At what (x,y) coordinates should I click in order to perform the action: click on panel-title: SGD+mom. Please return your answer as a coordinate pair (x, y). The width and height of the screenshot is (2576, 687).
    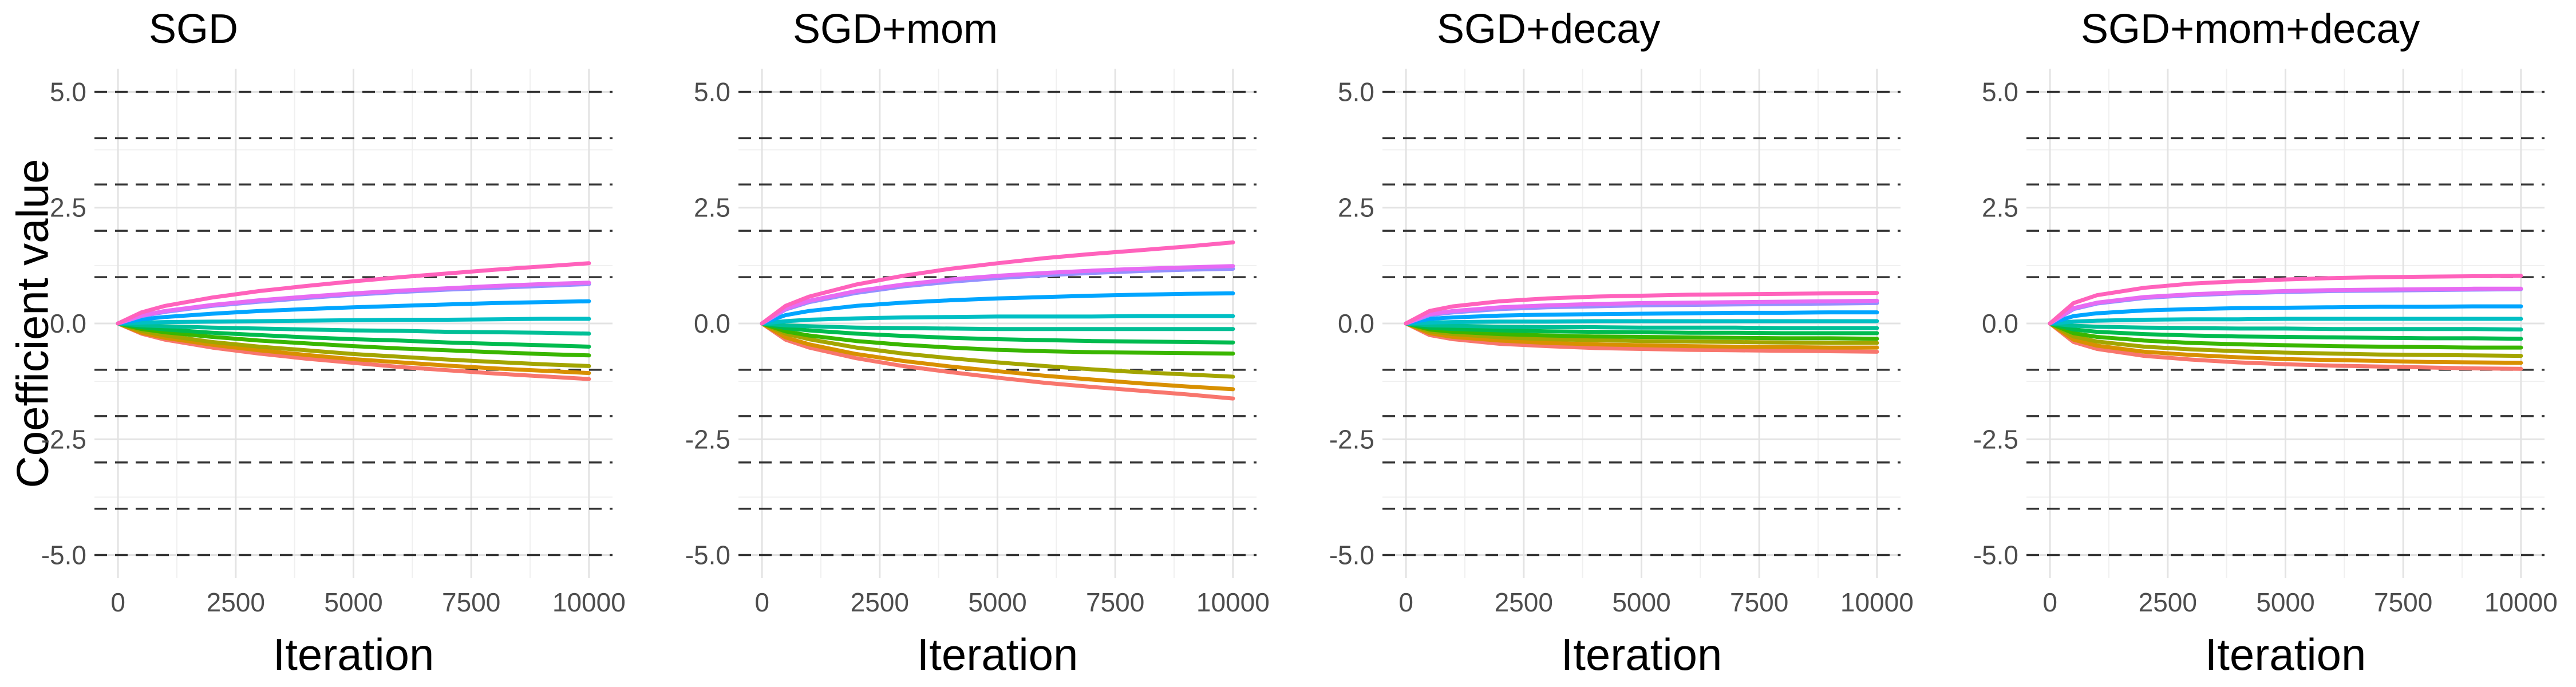
    Looking at the image, I should click on (895, 29).